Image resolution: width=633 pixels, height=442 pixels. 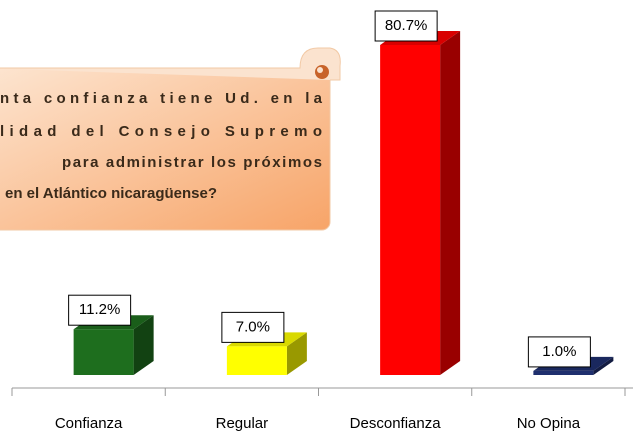 What do you see at coordinates (111, 193) in the screenshot?
I see `annotation-line: en el Atlántico nicaragüense?` at bounding box center [111, 193].